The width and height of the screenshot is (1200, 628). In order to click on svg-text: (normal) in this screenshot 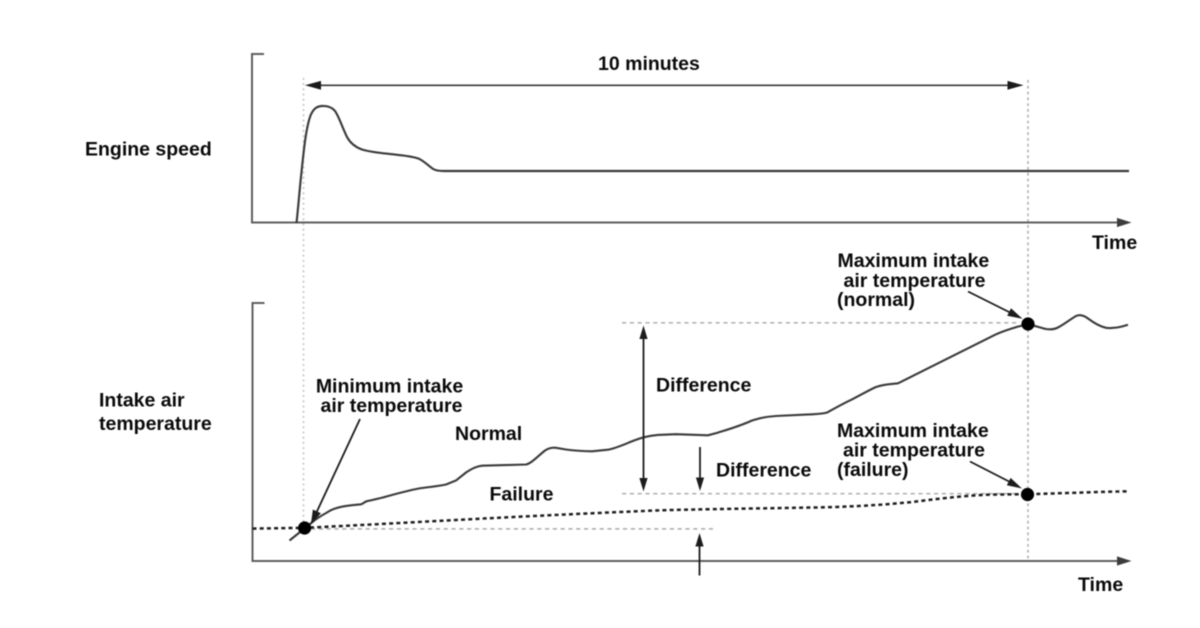, I will do `click(876, 300)`.